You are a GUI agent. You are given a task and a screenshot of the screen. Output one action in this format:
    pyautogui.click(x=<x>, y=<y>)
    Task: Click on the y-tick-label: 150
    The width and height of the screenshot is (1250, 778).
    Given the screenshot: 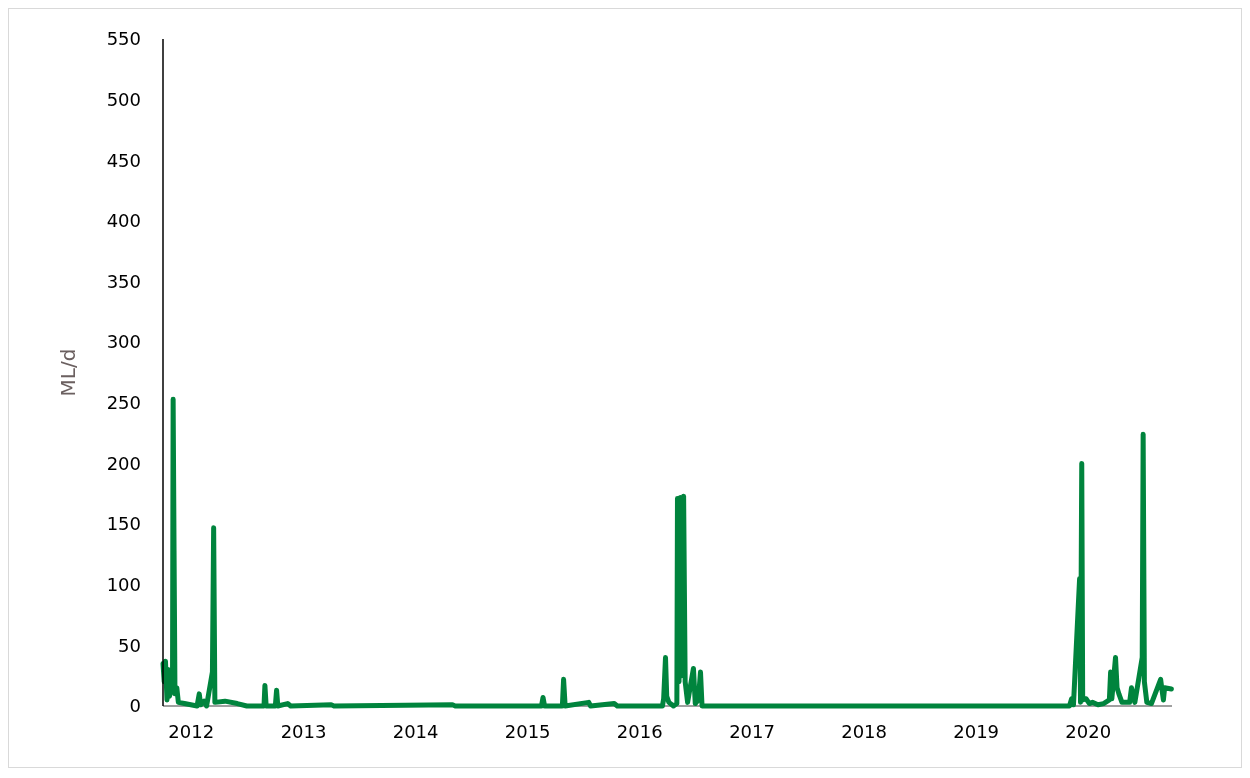 What is the action you would take?
    pyautogui.click(x=123, y=524)
    